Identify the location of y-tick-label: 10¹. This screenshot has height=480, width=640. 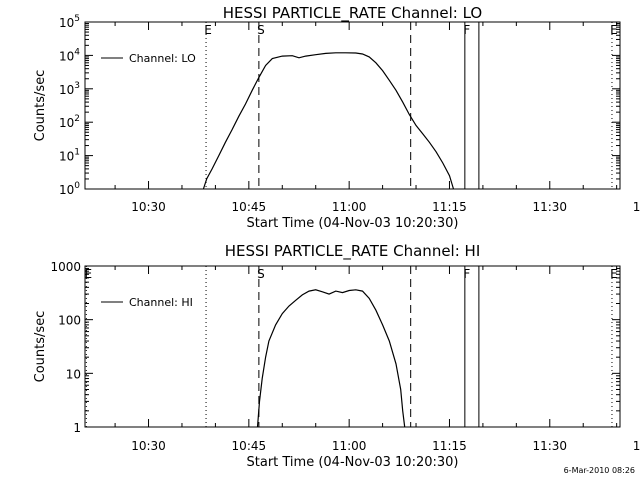
(69, 156).